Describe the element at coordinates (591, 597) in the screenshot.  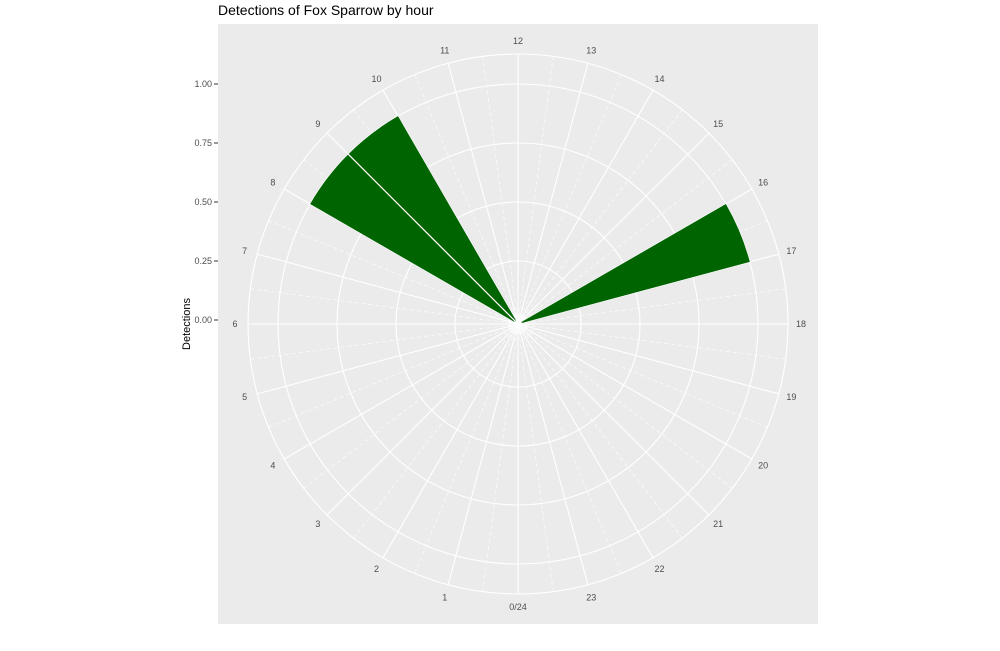
I see `hour-label: 23` at that location.